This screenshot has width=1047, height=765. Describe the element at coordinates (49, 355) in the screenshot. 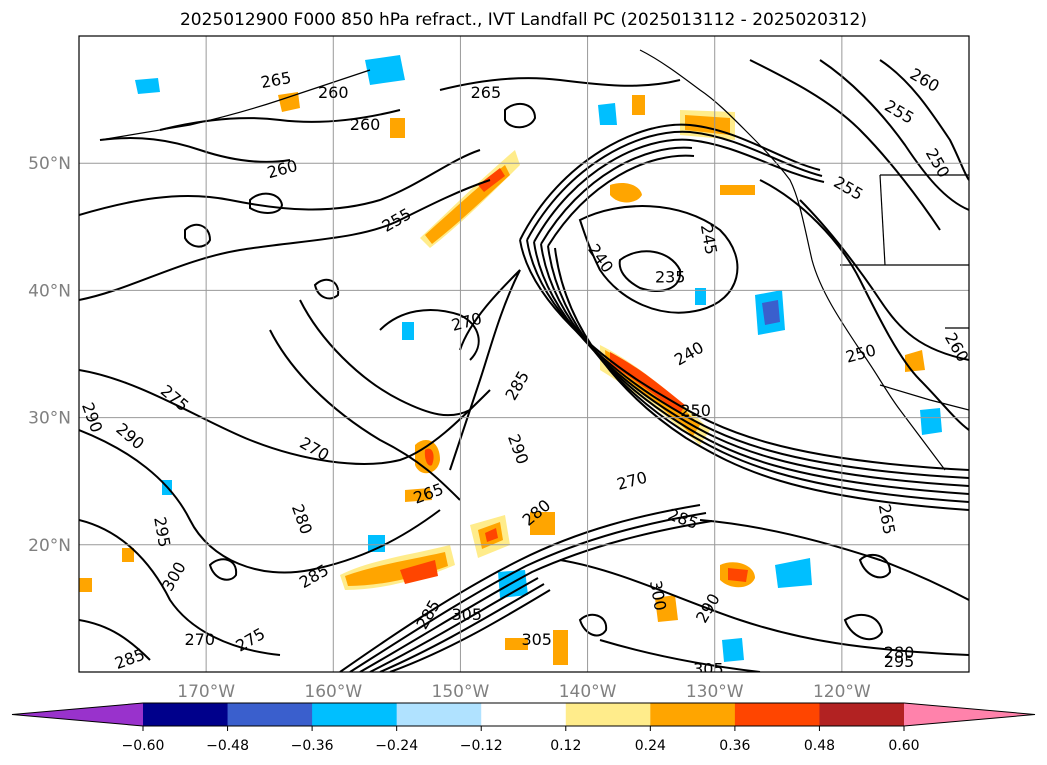

I see `latitude-ticks: 20°N 30°N 40°N 50°N` at that location.